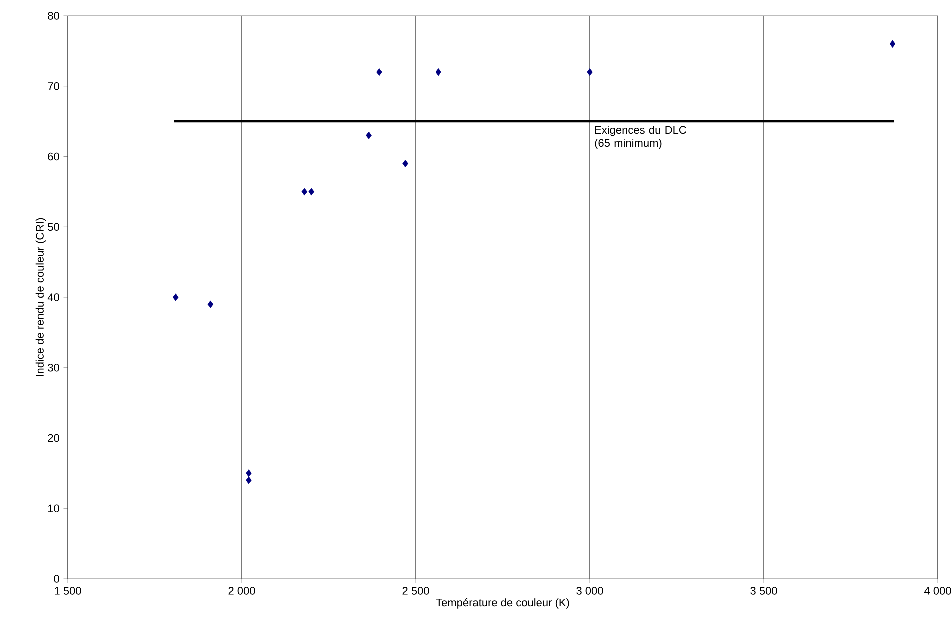 This screenshot has width=952, height=642. Describe the element at coordinates (242, 591) in the screenshot. I see `x-tick-label: 2 000` at that location.